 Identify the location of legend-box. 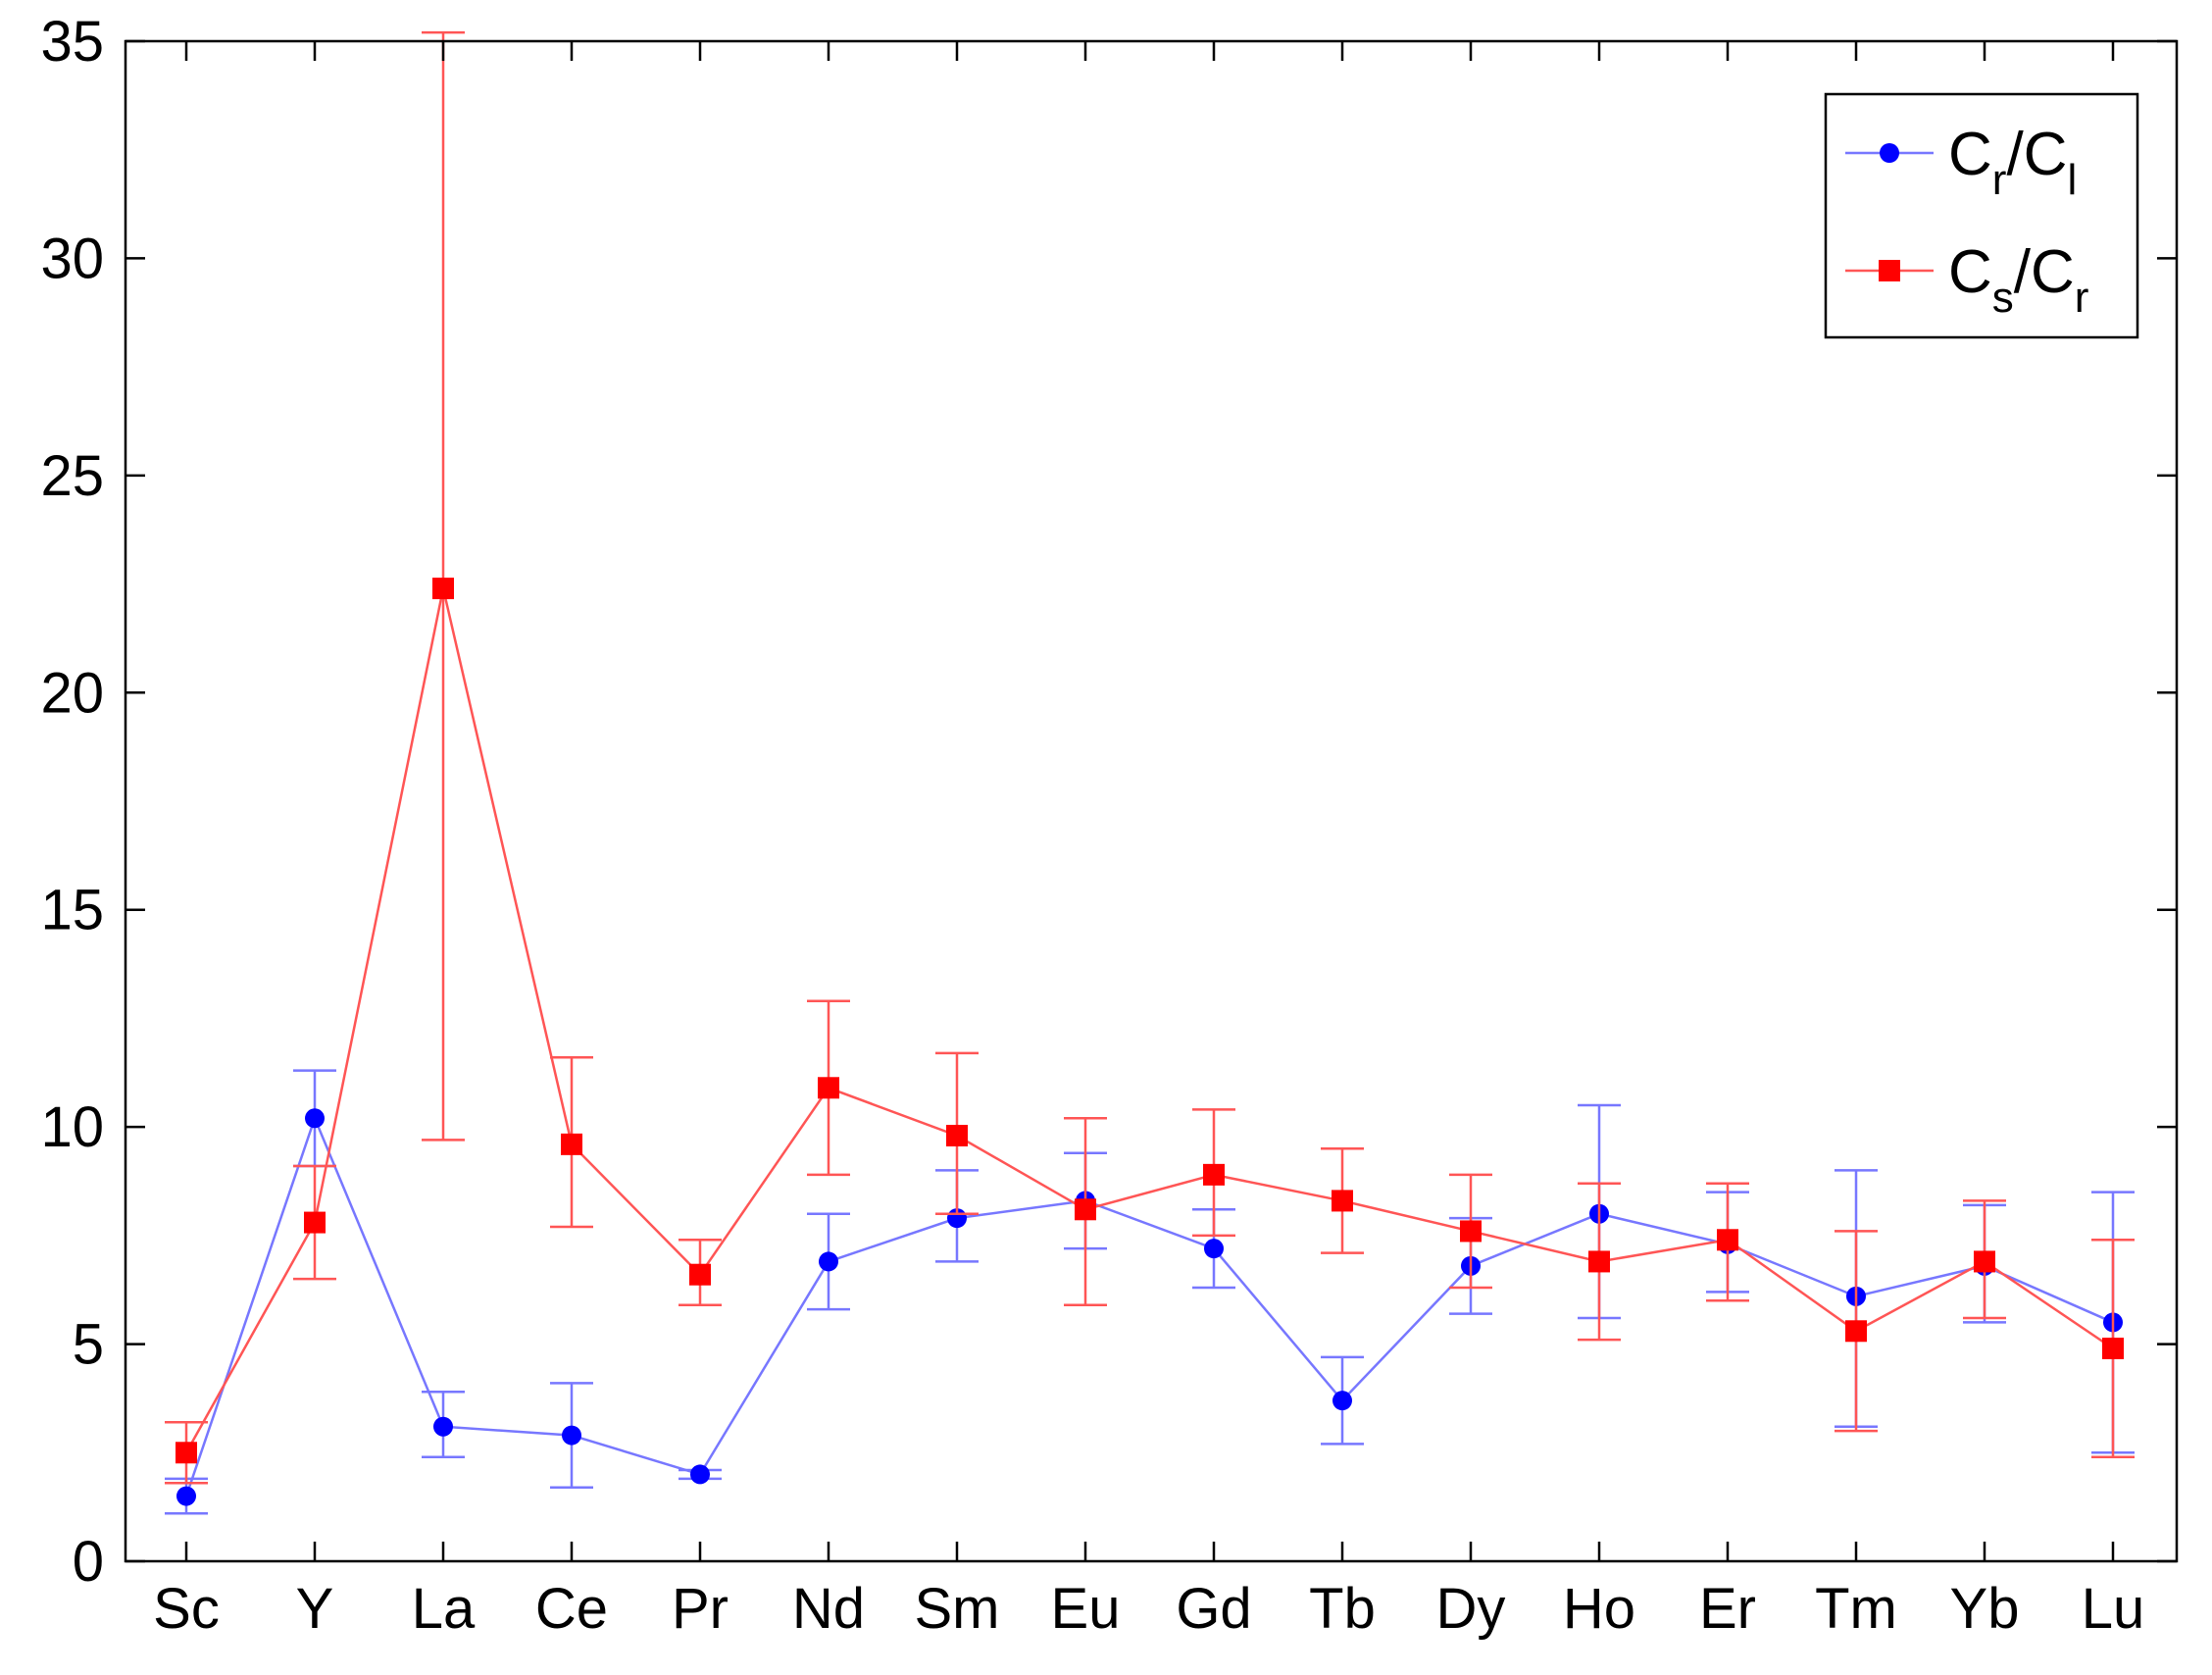
(1981, 215).